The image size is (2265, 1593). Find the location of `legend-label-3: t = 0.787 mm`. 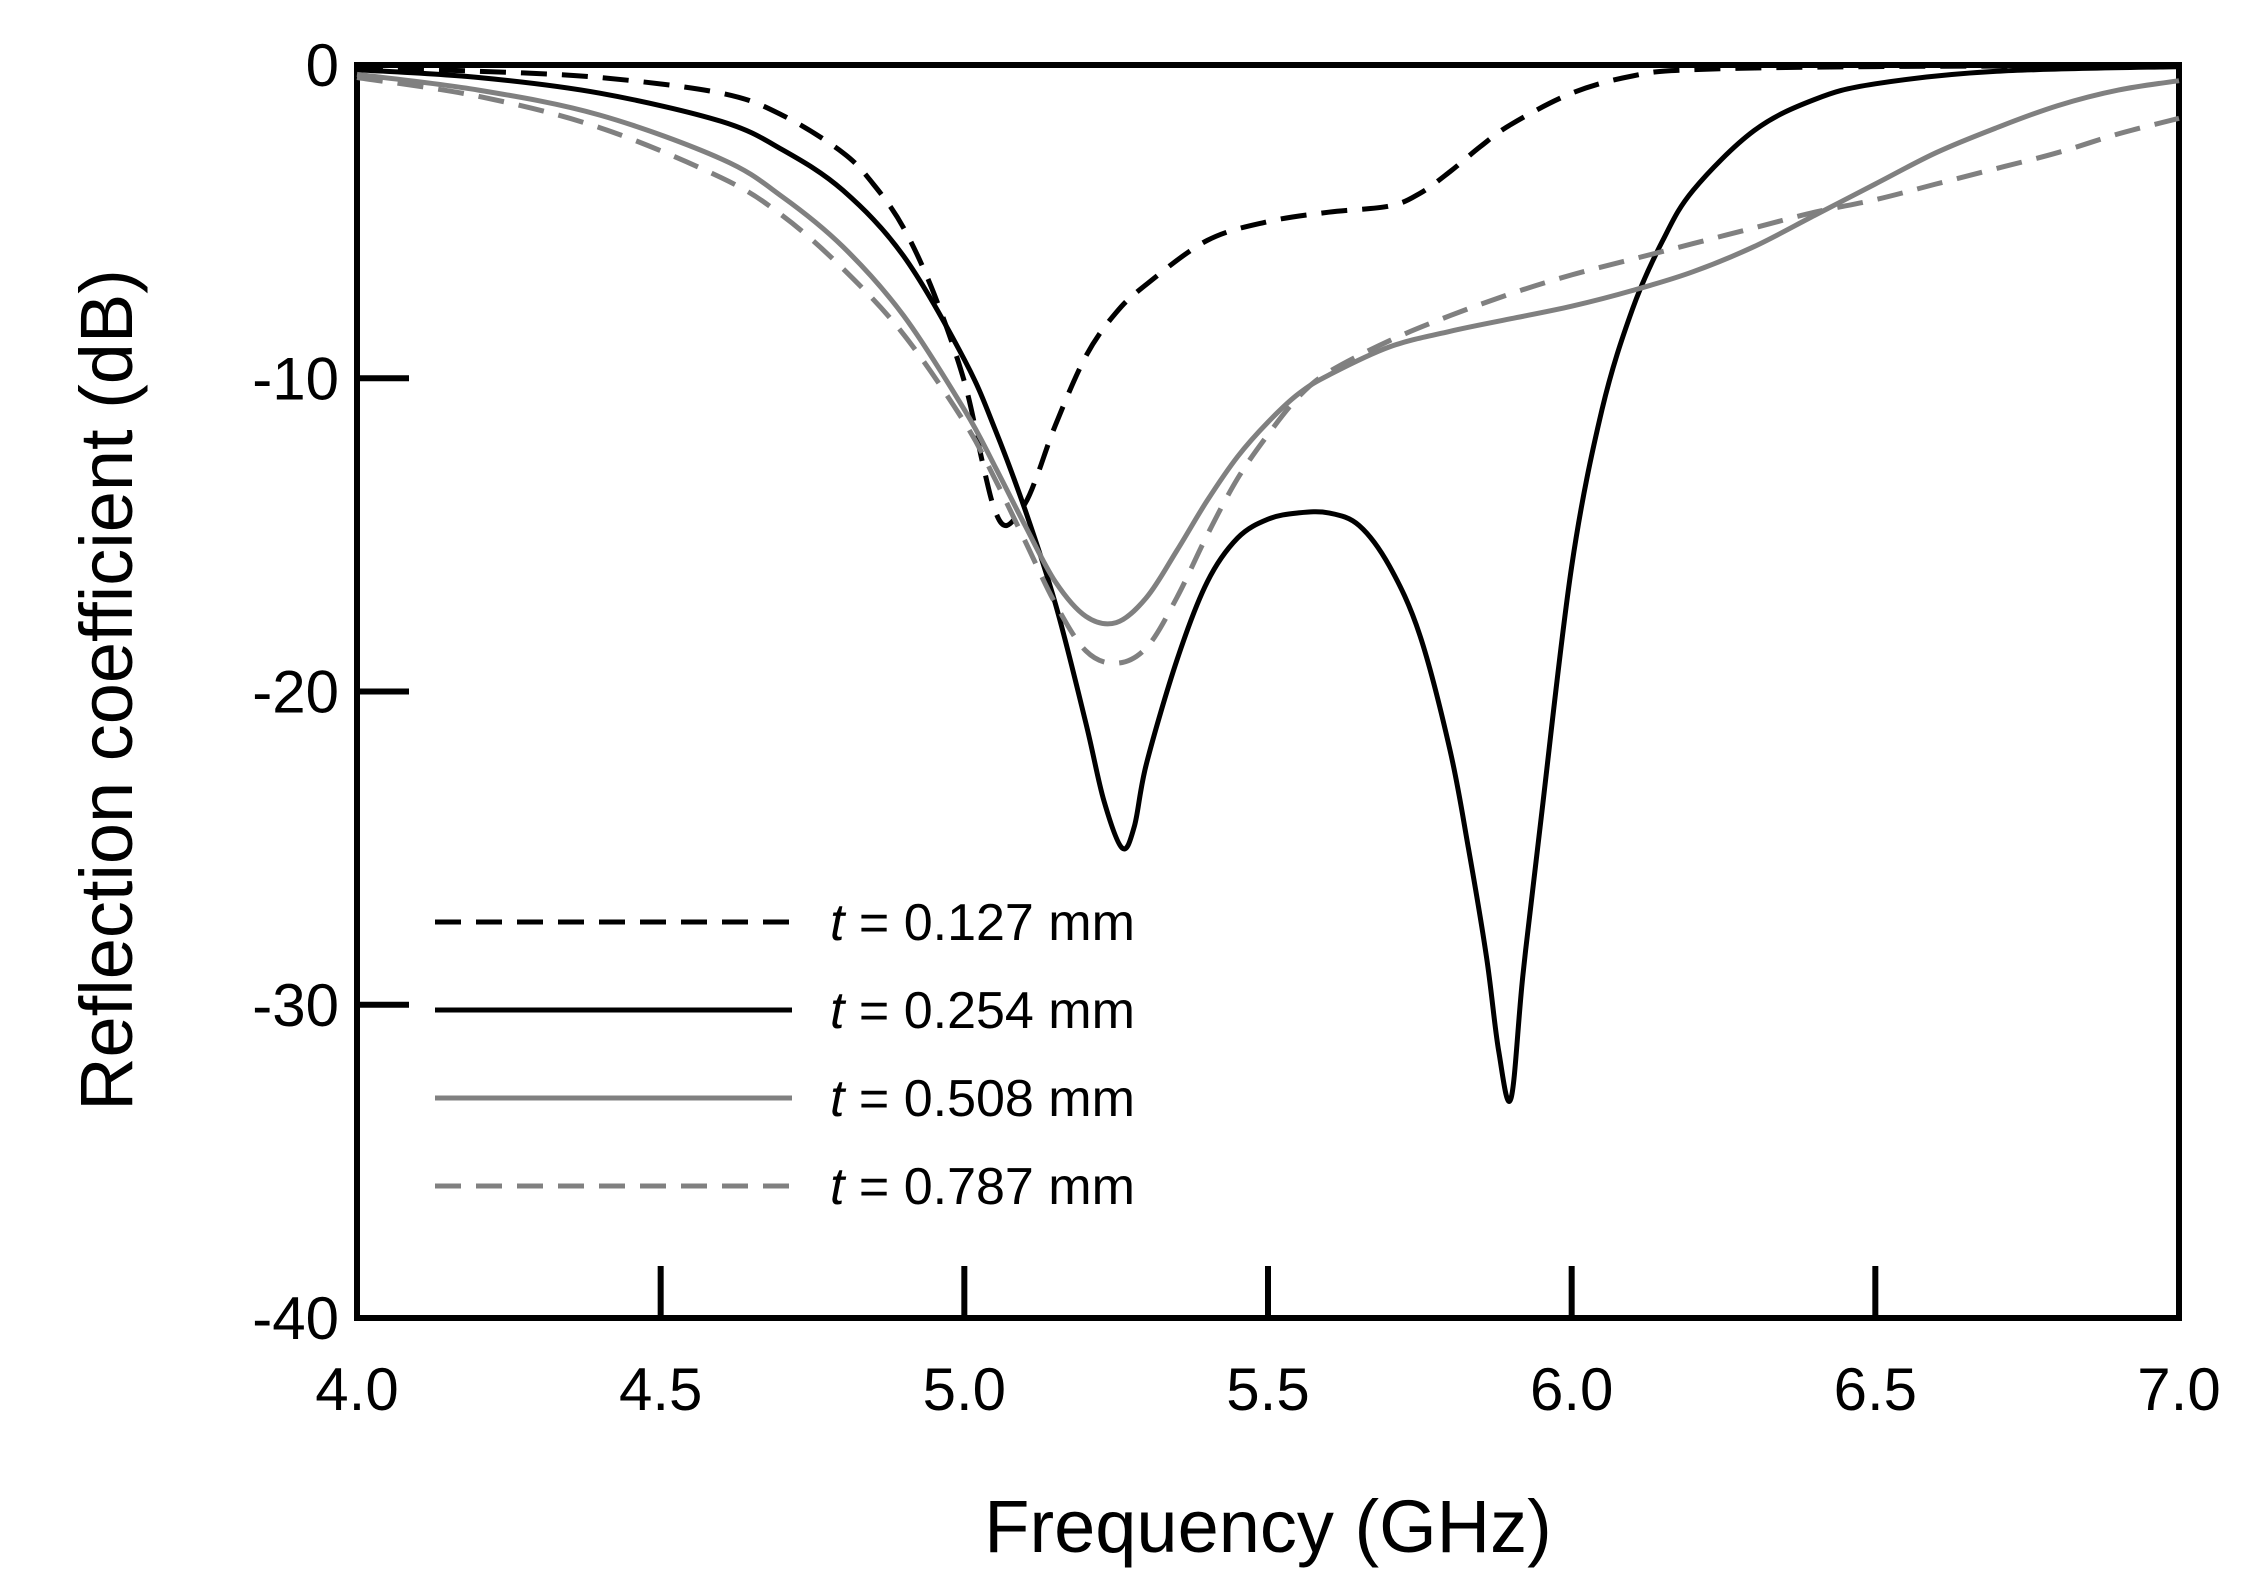

legend-label-3: t = 0.787 mm is located at coordinates (982, 1187).